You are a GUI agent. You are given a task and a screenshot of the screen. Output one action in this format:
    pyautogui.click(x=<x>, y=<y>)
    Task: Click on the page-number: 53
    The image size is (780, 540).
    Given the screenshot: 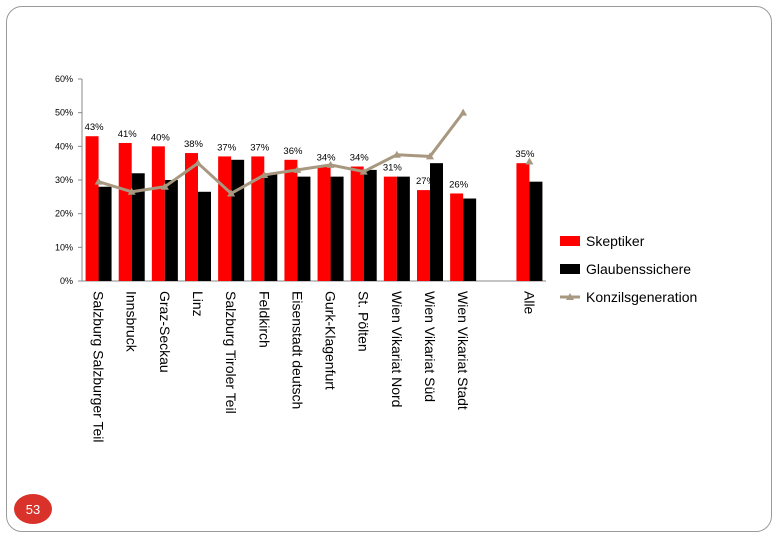 What is the action you would take?
    pyautogui.click(x=33, y=509)
    